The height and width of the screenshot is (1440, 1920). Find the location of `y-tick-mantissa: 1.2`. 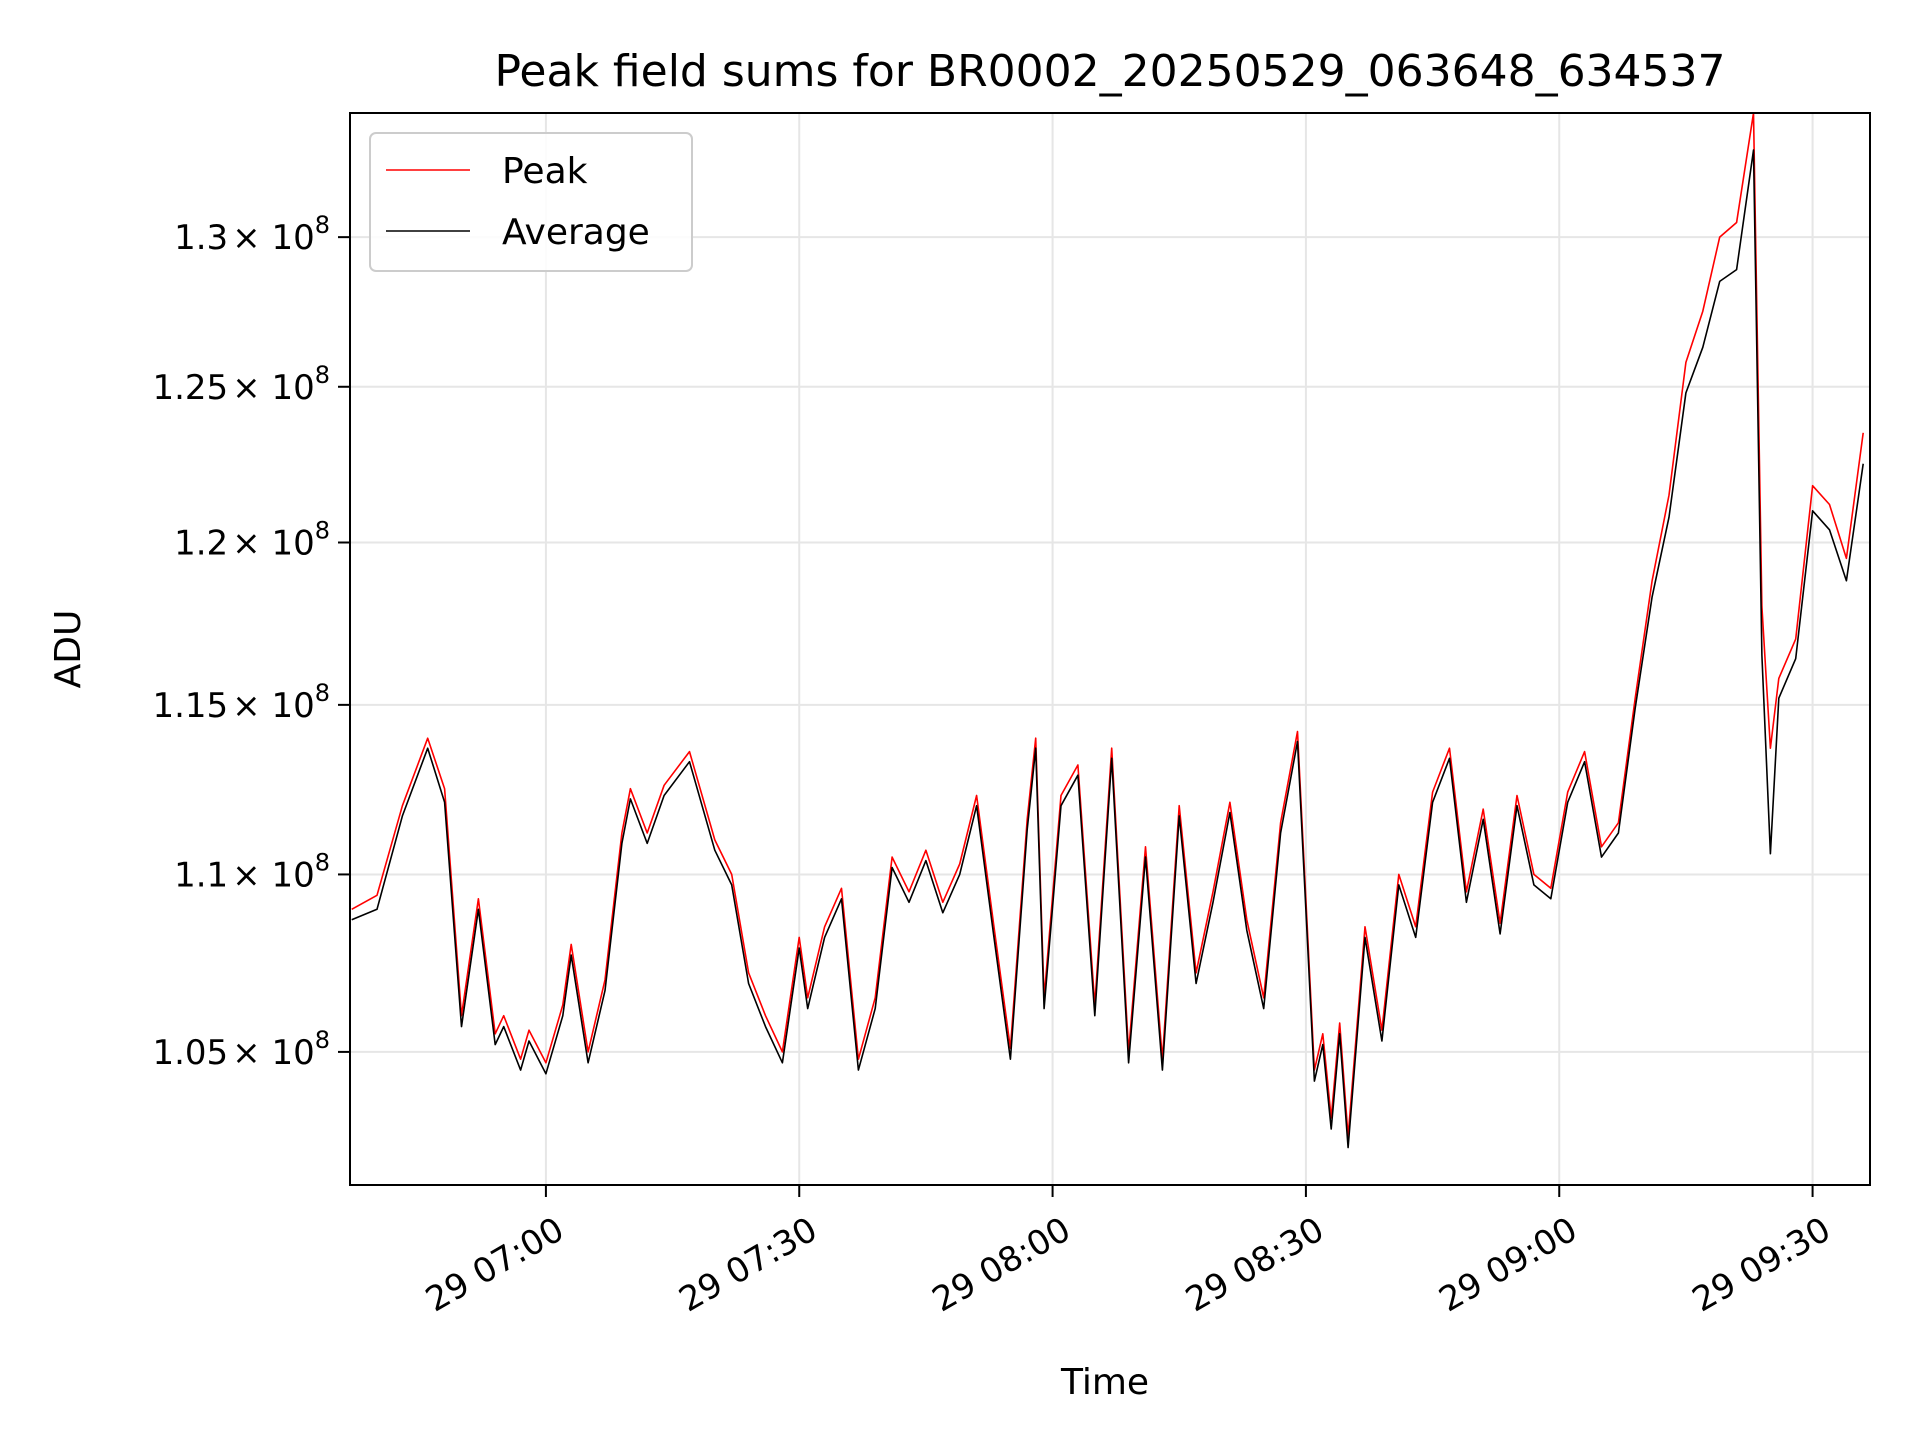

y-tick-mantissa: 1.2 is located at coordinates (201, 543).